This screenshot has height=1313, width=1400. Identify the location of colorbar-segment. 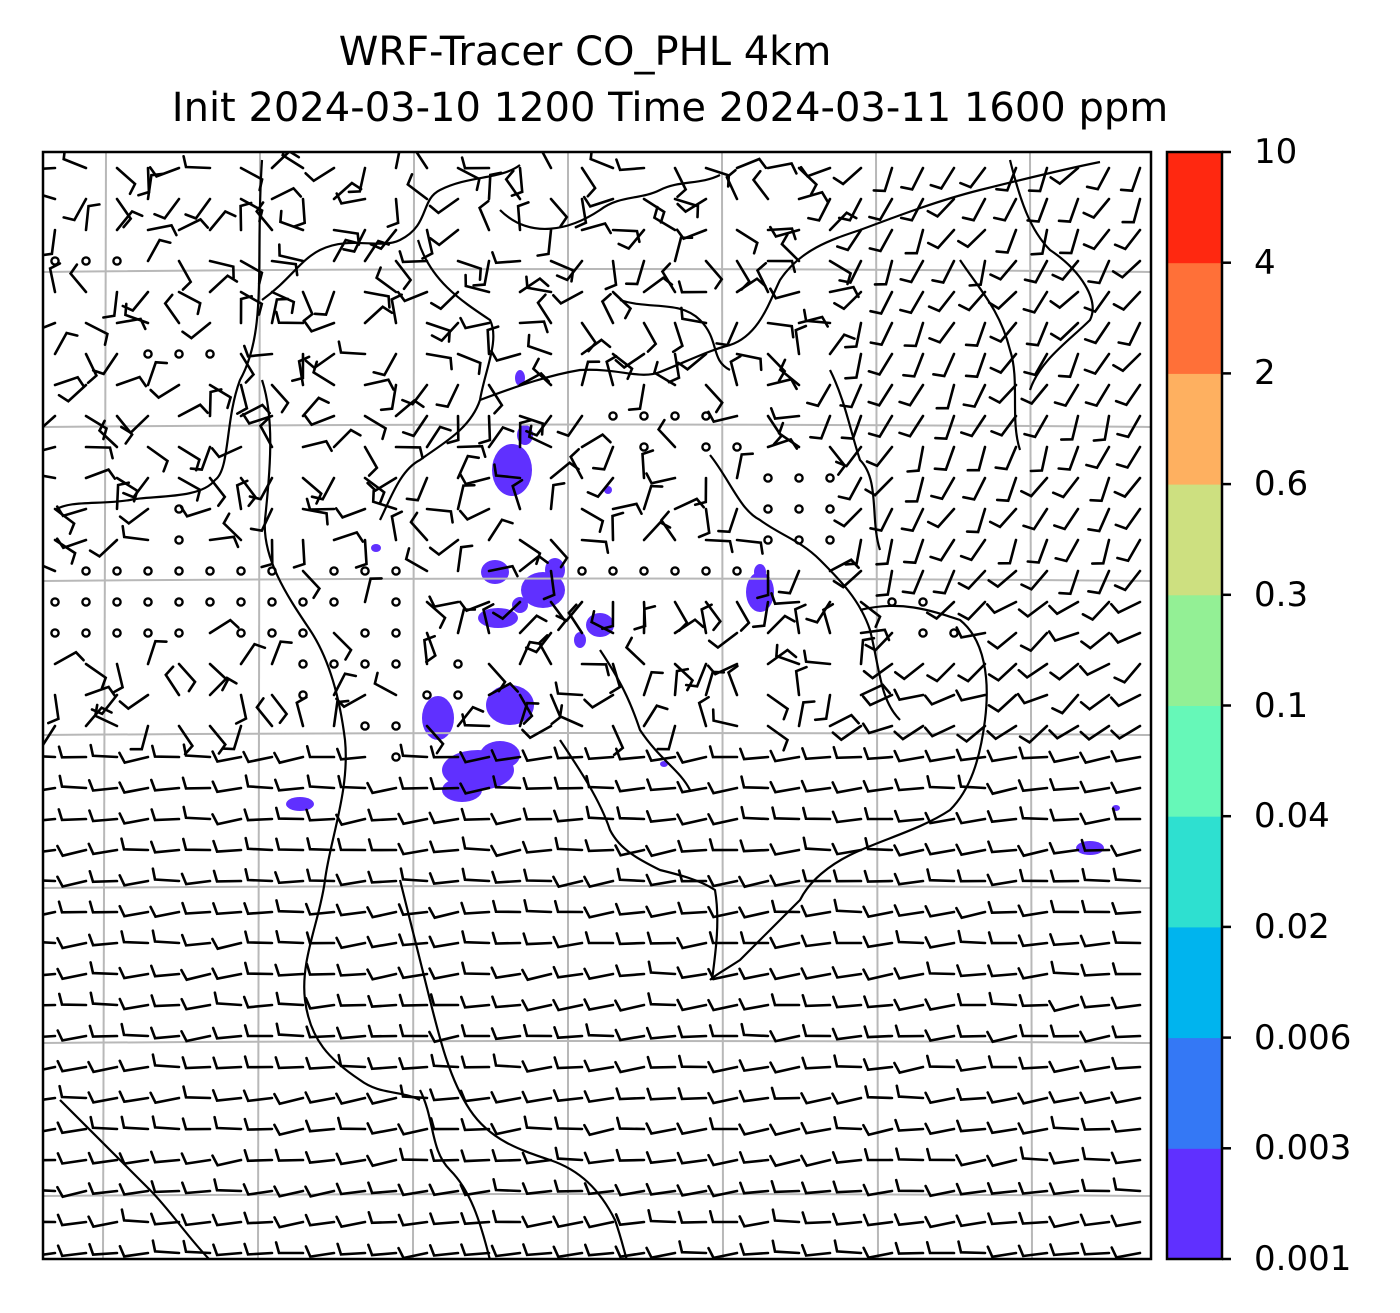
(1194, 208).